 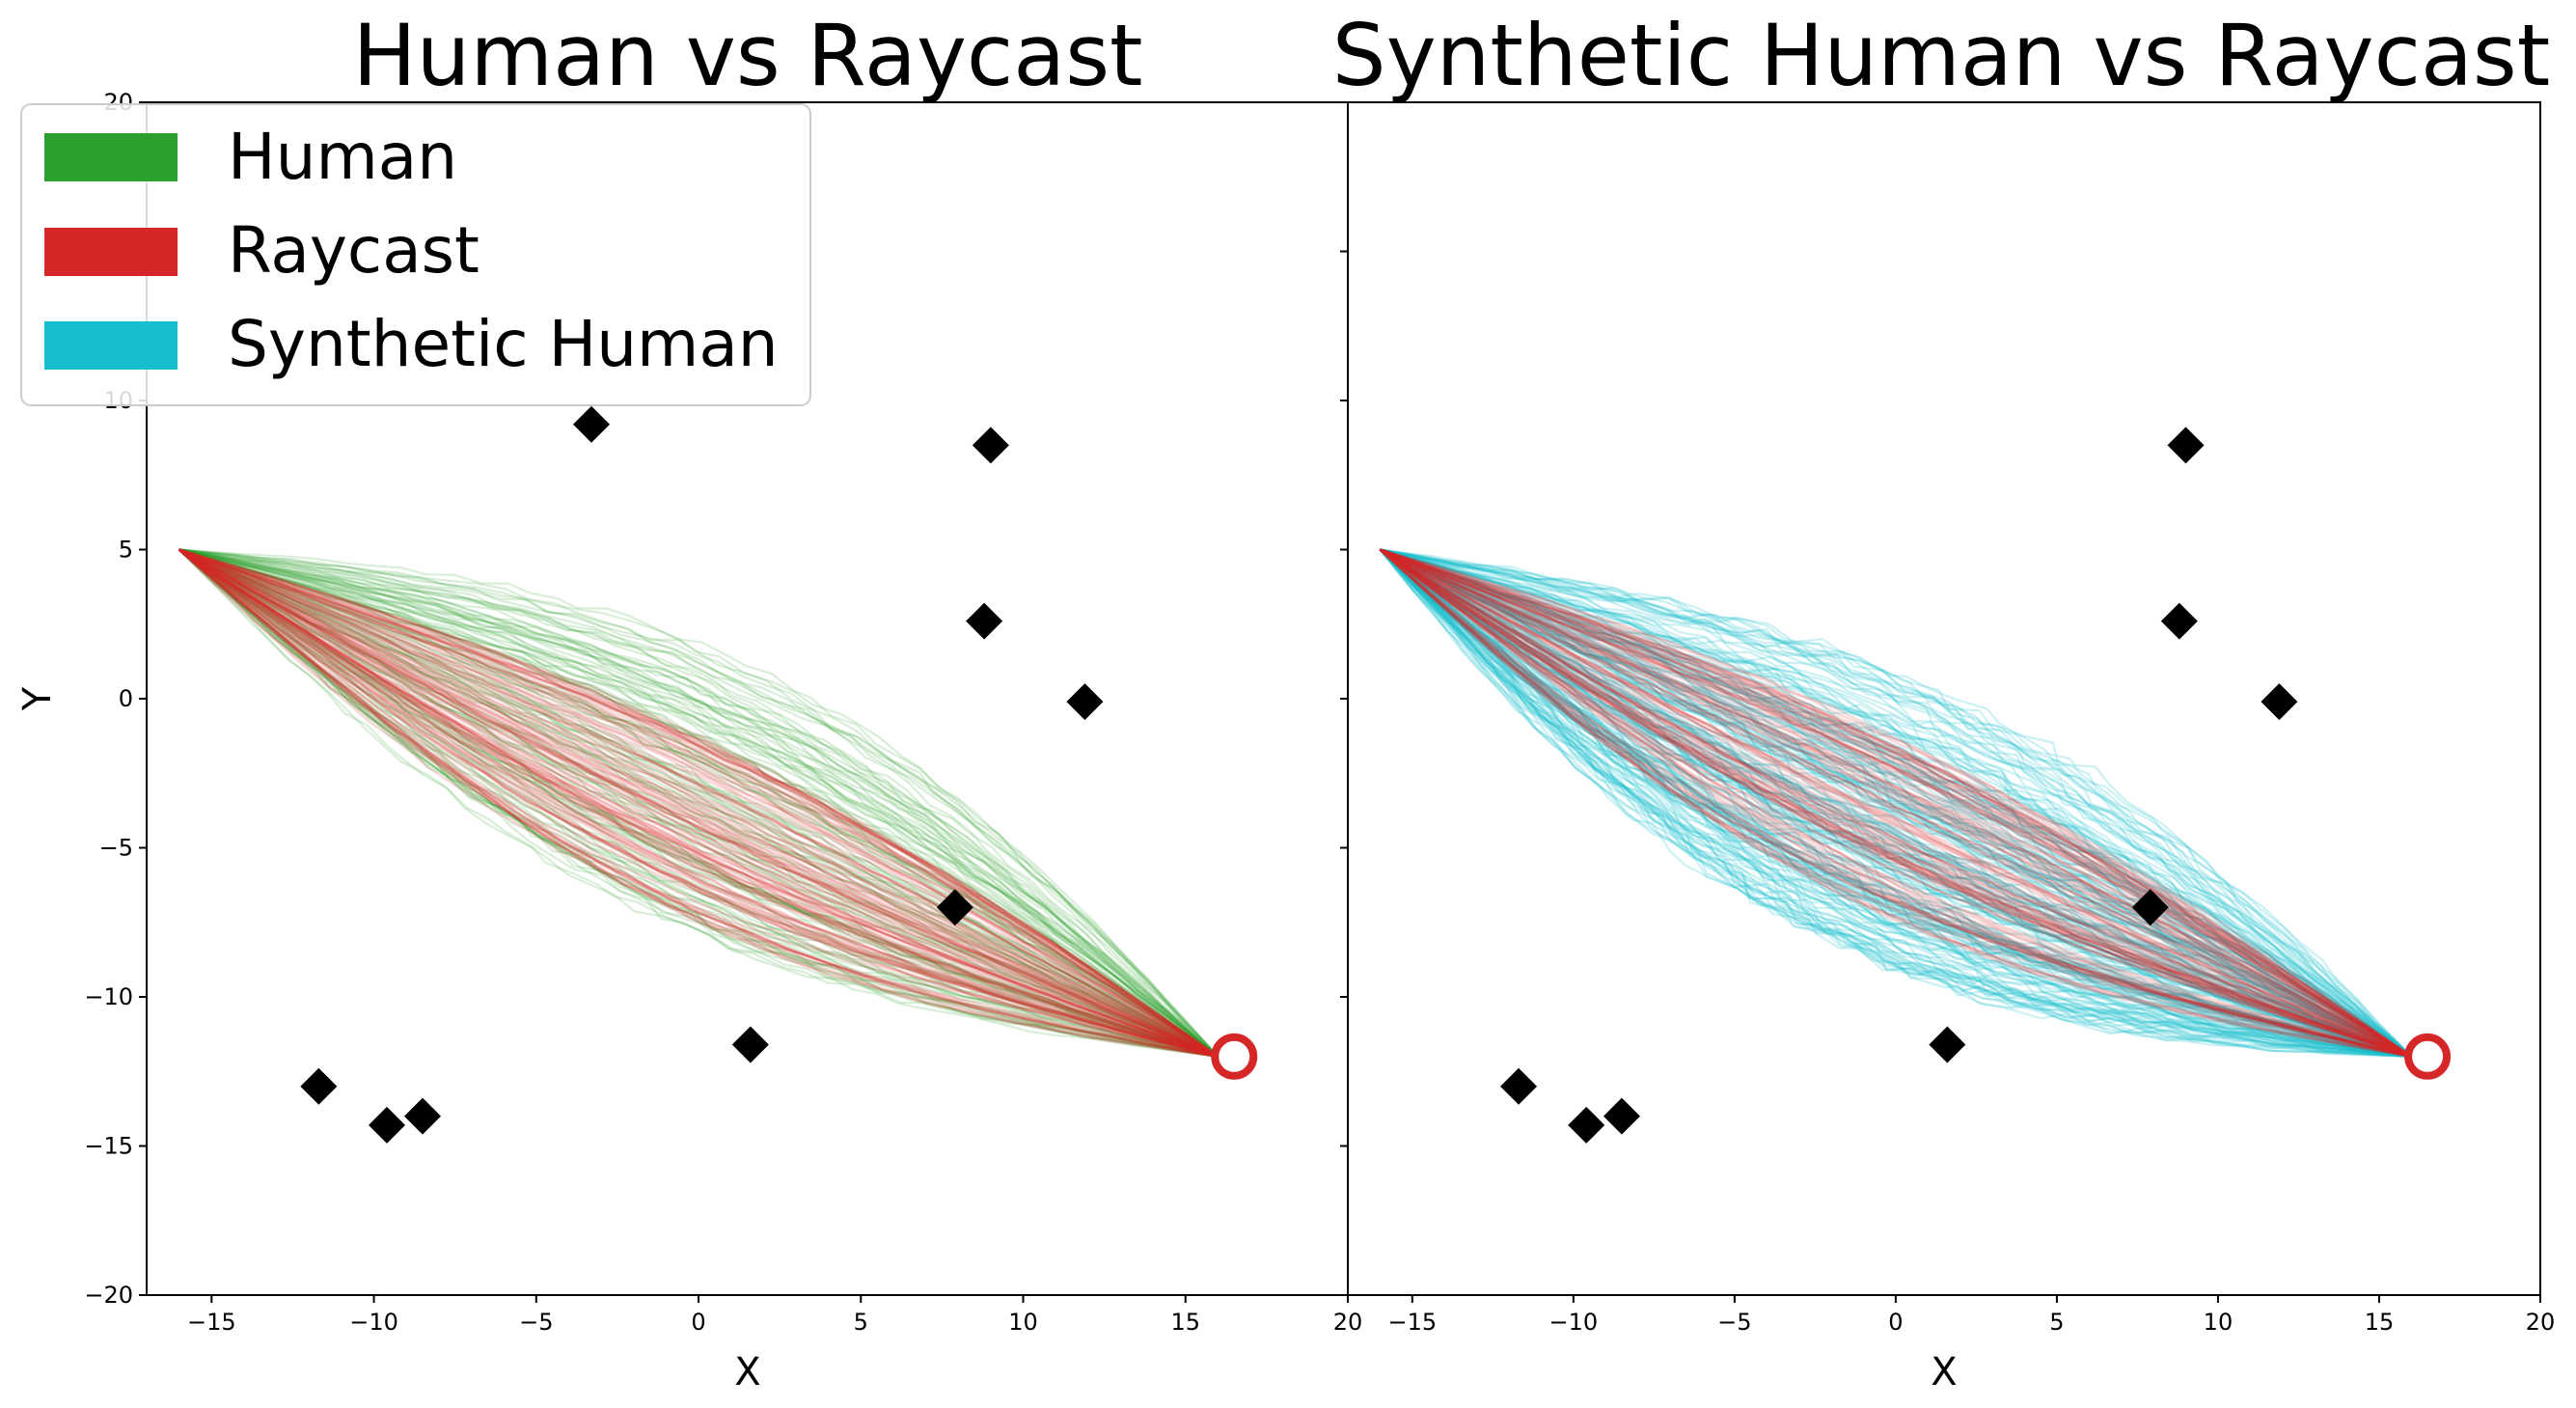 What do you see at coordinates (2380, 1322) in the screenshot?
I see `x-tick-label: 15` at bounding box center [2380, 1322].